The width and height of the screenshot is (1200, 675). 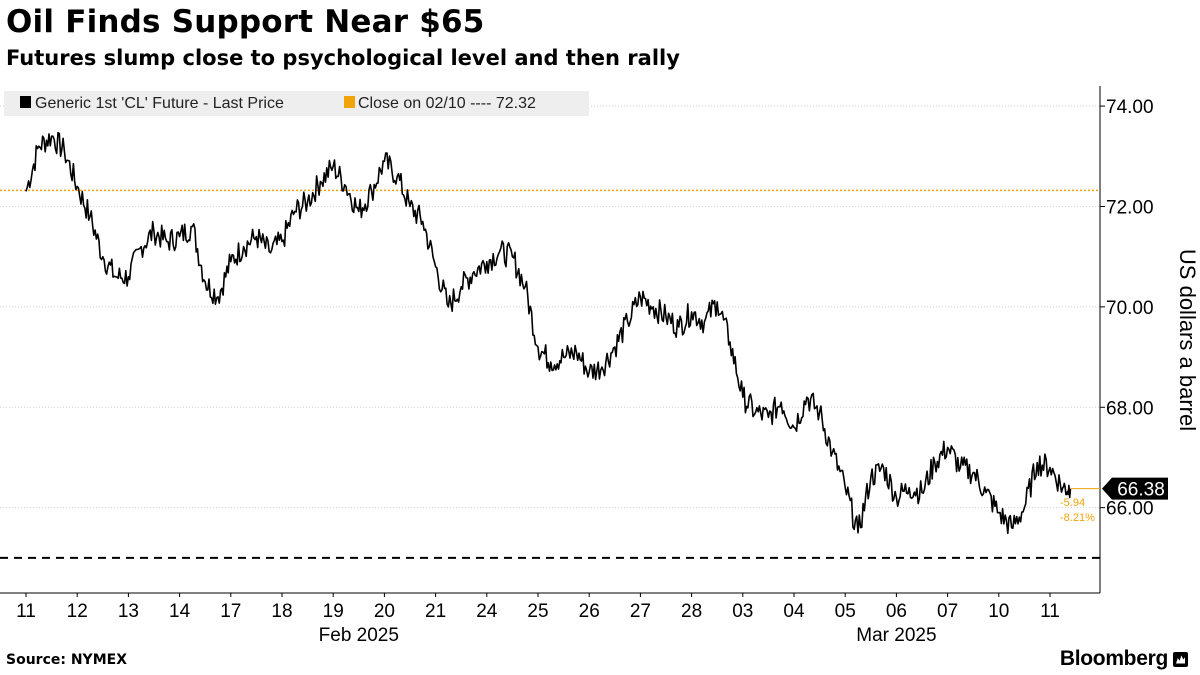 What do you see at coordinates (66, 660) in the screenshot?
I see `source-note: Source: NYMEX` at bounding box center [66, 660].